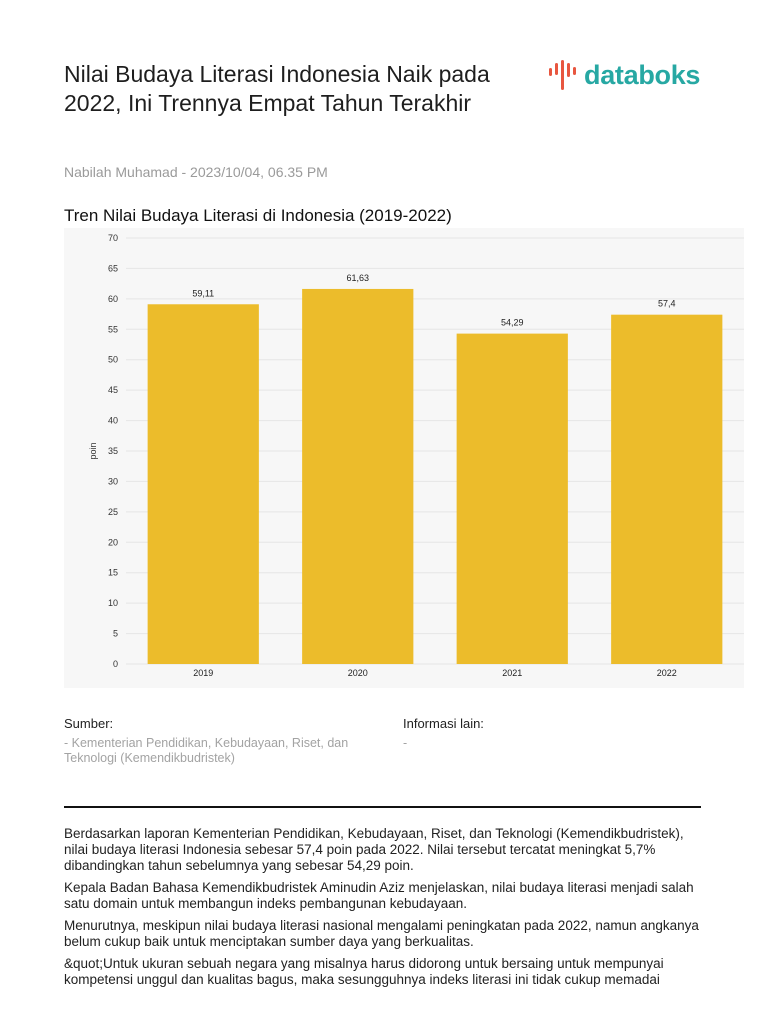 The height and width of the screenshot is (1024, 768). What do you see at coordinates (667, 304) in the screenshot?
I see `data-label: 57,4` at bounding box center [667, 304].